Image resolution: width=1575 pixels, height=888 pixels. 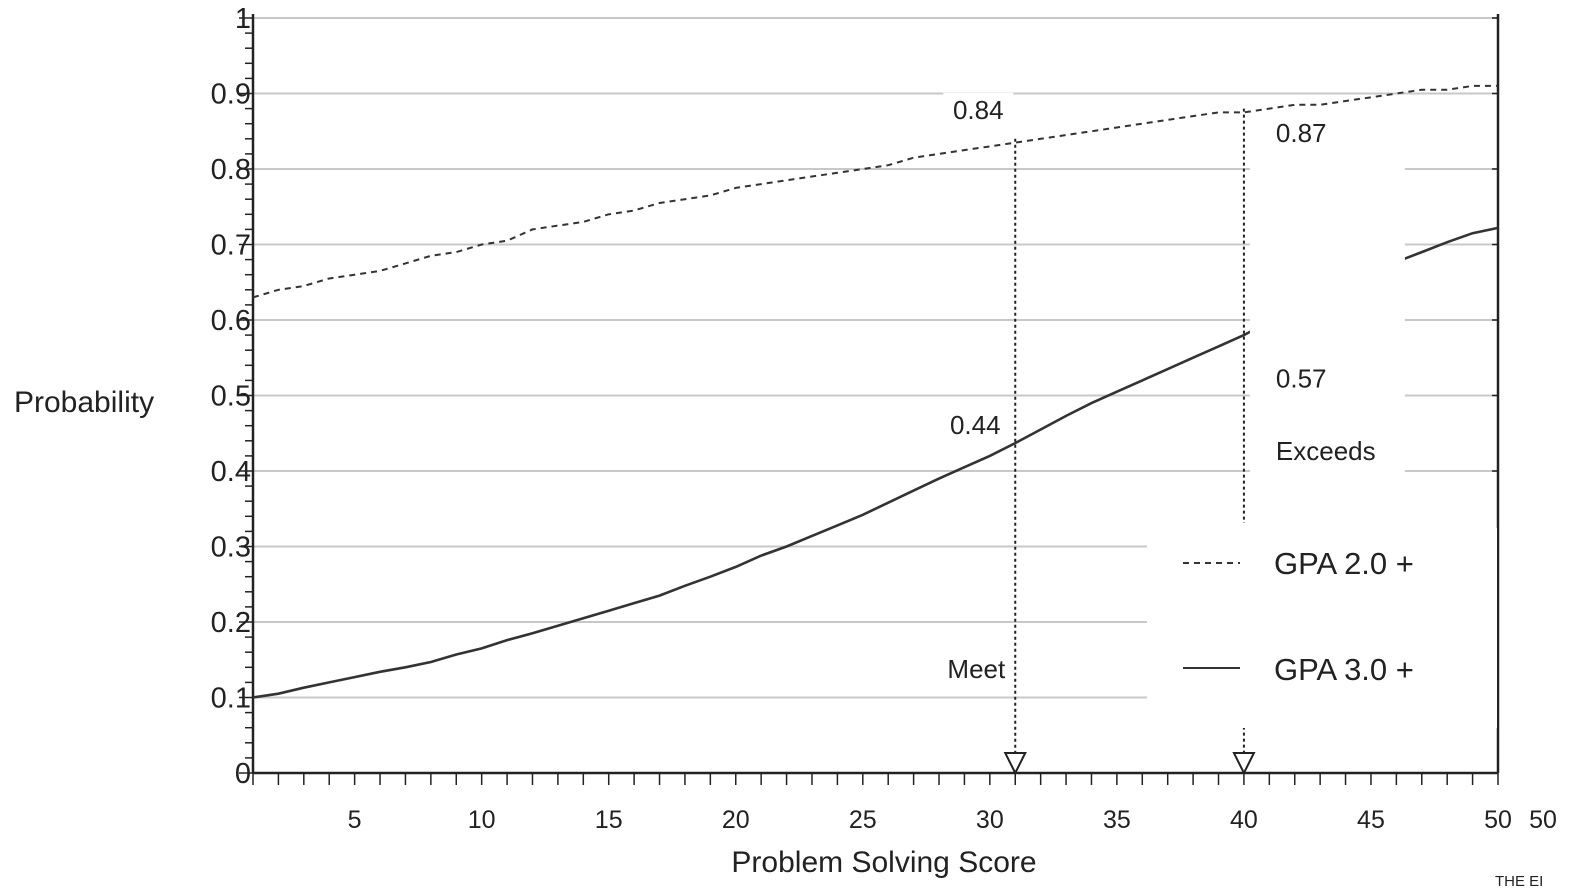 I want to click on x-tick-label: 25, so click(x=863, y=820).